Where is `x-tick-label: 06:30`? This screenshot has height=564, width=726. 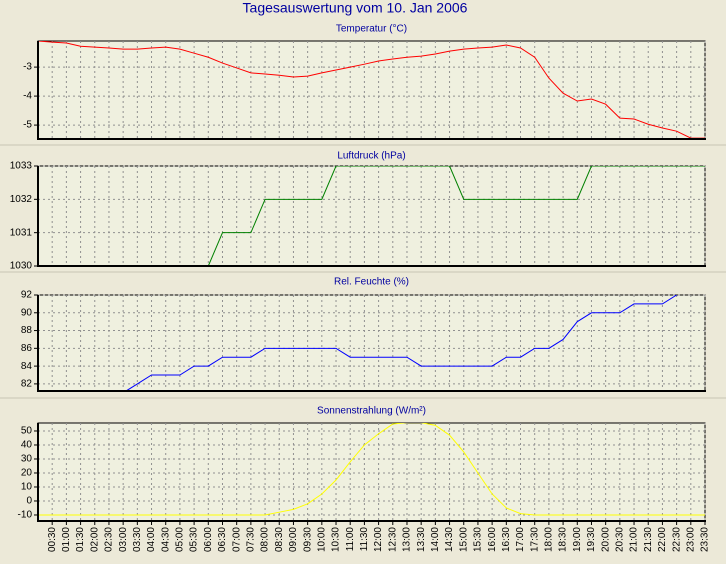 x-tick-label: 06:30 is located at coordinates (222, 539).